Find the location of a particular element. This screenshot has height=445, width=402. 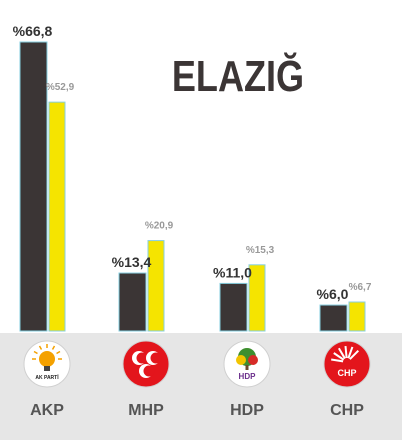

bar-mhp-secondary is located at coordinates (156, 286).